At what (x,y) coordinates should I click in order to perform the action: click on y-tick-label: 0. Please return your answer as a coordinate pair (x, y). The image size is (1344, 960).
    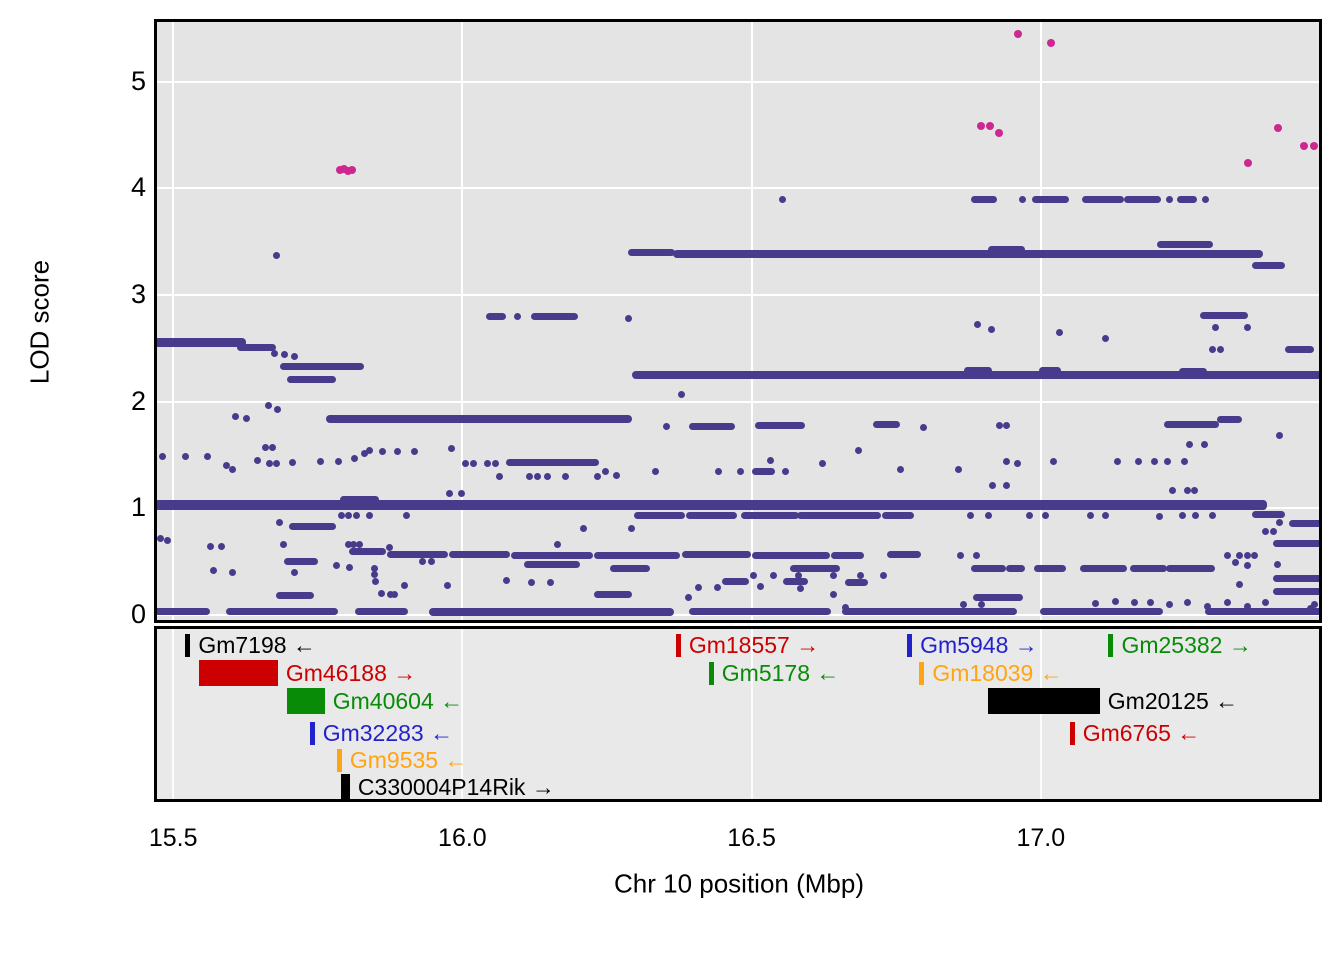
    Looking at the image, I should click on (138, 613).